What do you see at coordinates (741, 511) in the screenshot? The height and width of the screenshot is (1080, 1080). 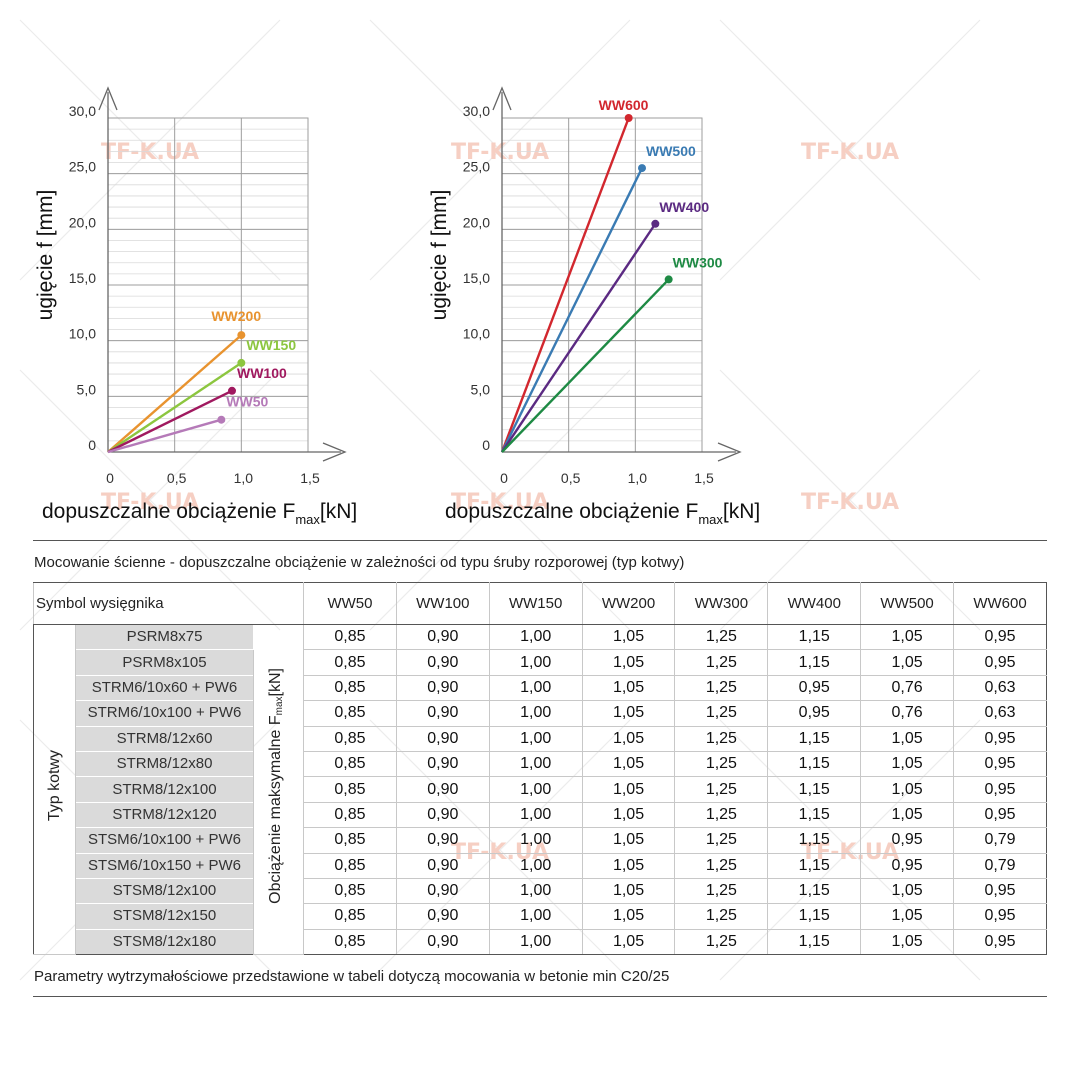 I see `x-axis-label-unit: [kN]` at bounding box center [741, 511].